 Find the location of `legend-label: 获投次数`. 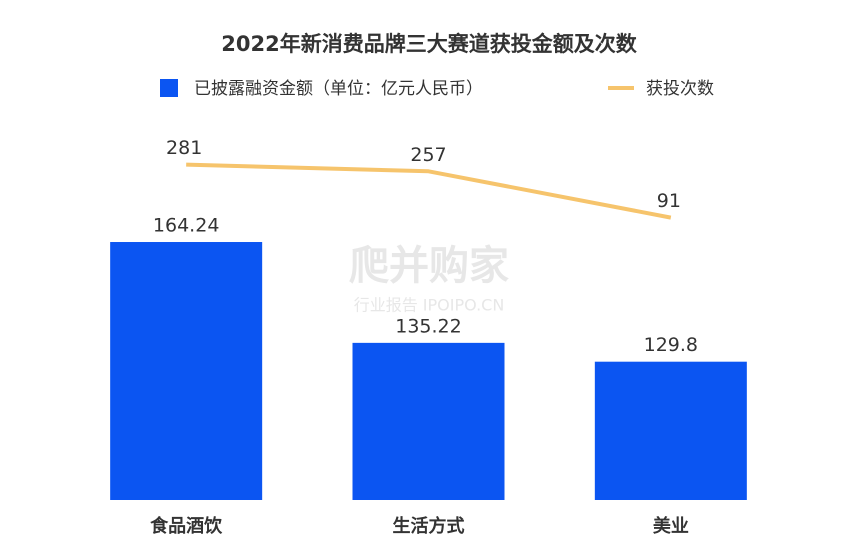

legend-label: 获投次数 is located at coordinates (680, 89).